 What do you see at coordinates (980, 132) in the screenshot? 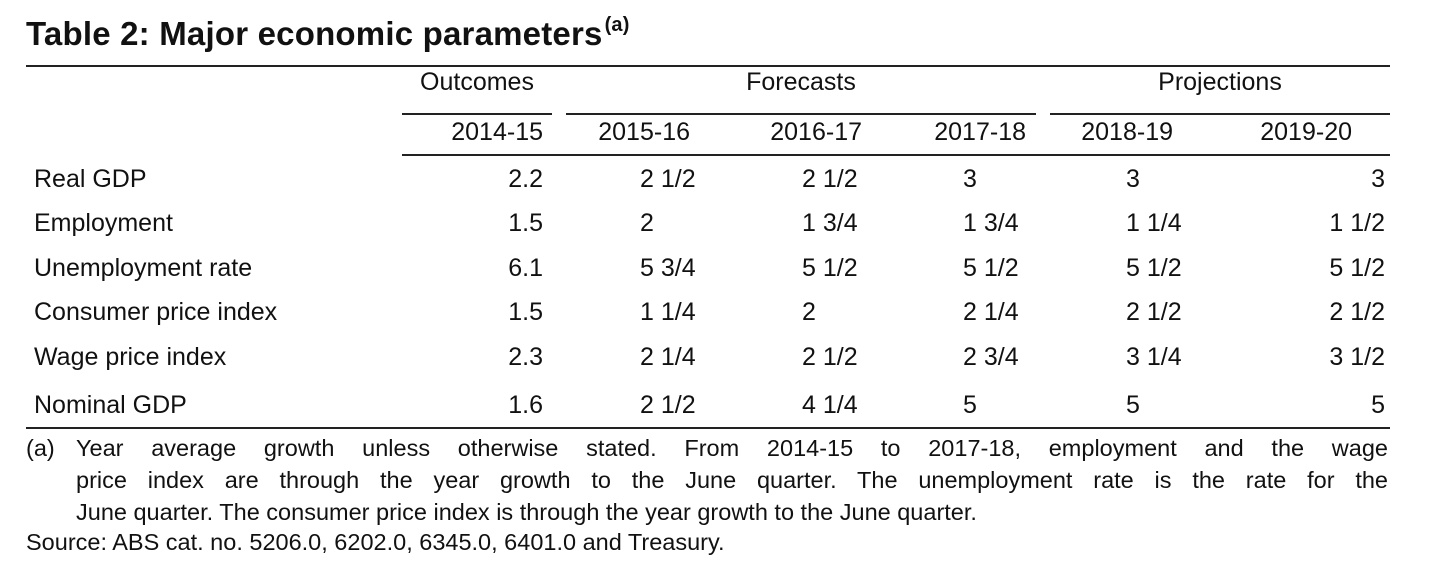
I see `year-header: 2017-18` at bounding box center [980, 132].